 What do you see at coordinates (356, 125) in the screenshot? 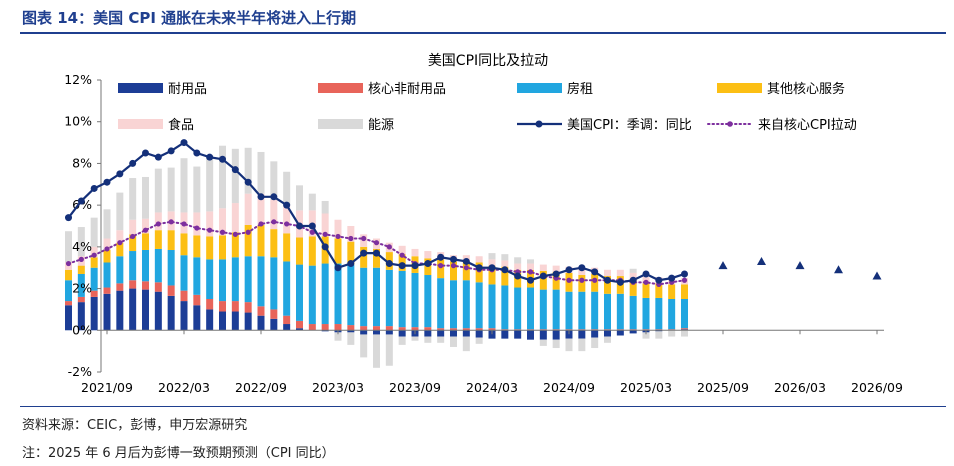
I see `legend-item: 能源` at bounding box center [356, 125].